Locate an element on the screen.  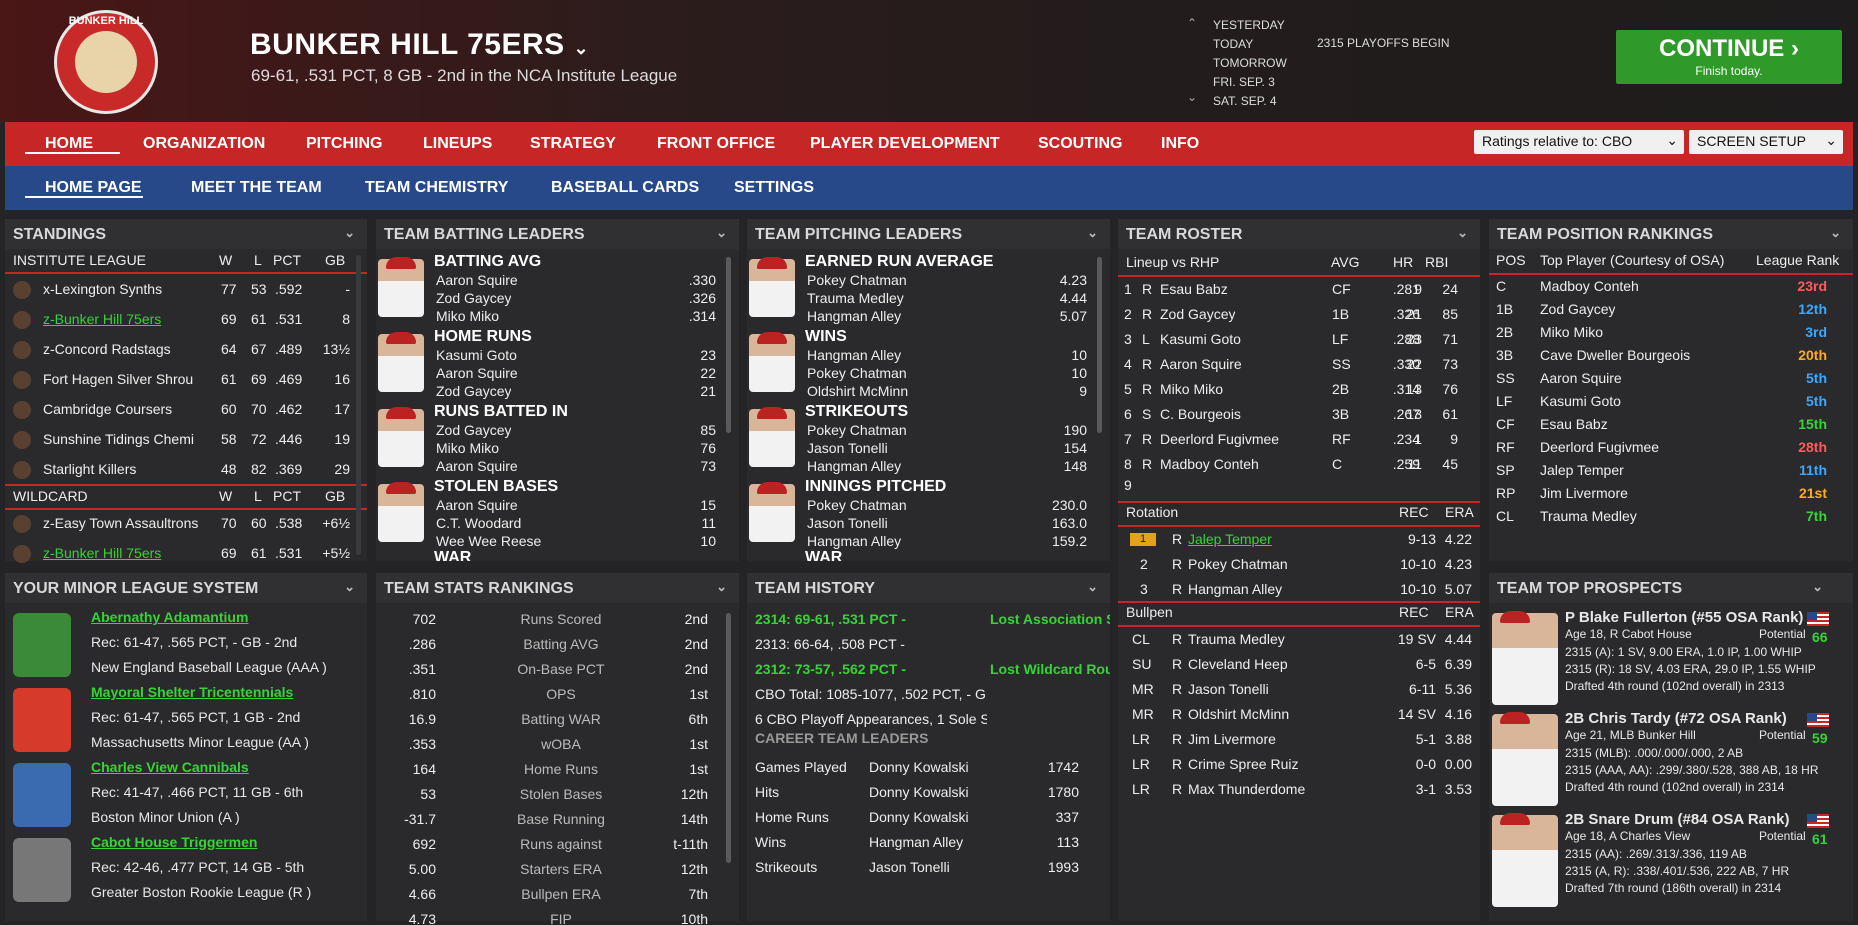
date-item: SAT. SEP. 4 is located at coordinates (1245, 101).